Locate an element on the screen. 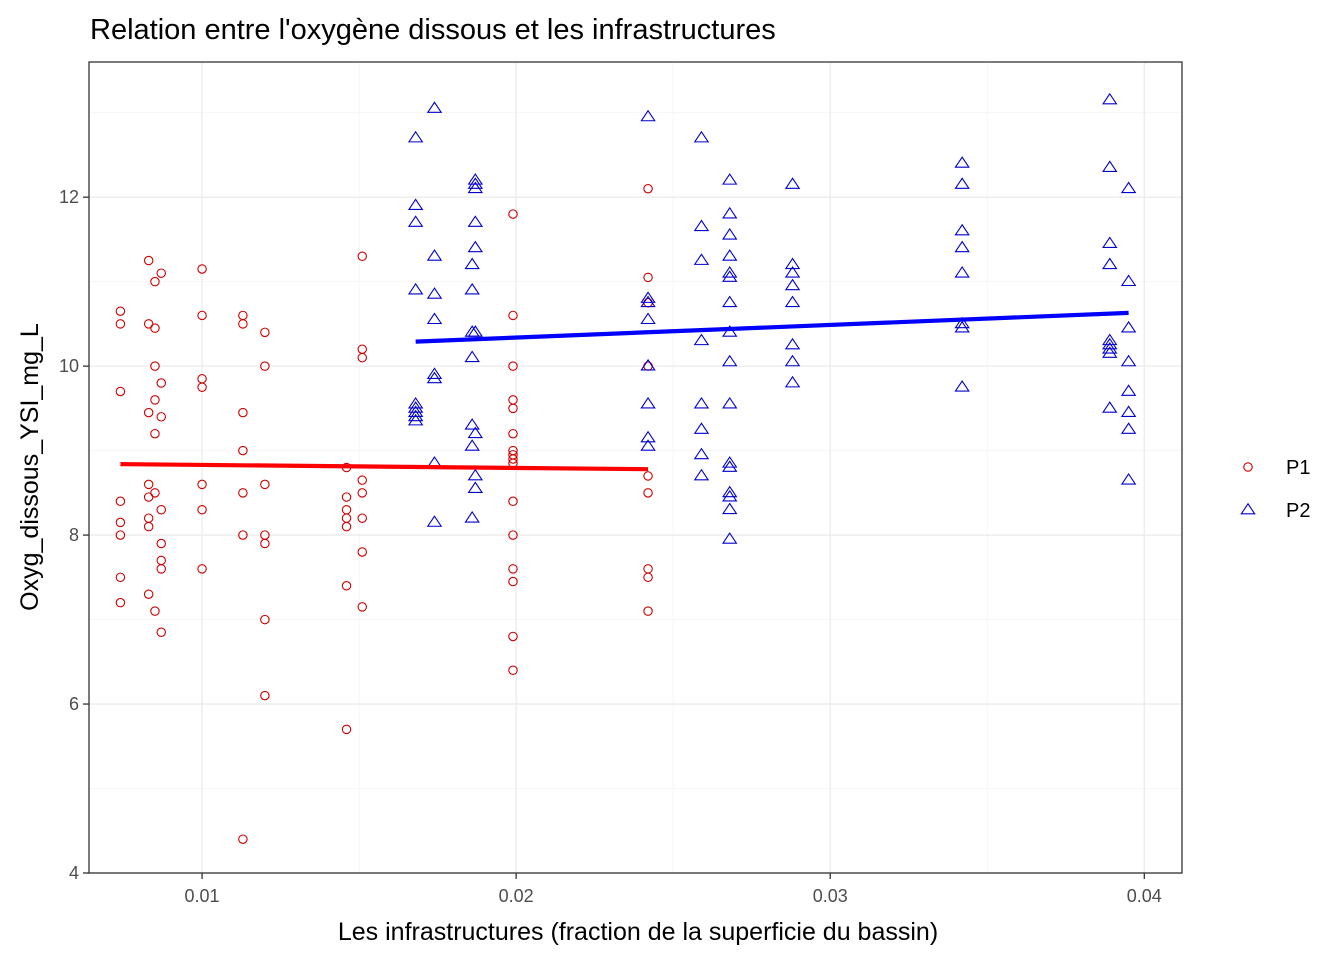 The height and width of the screenshot is (960, 1344). y-tick-label: 6 is located at coordinates (74, 704).